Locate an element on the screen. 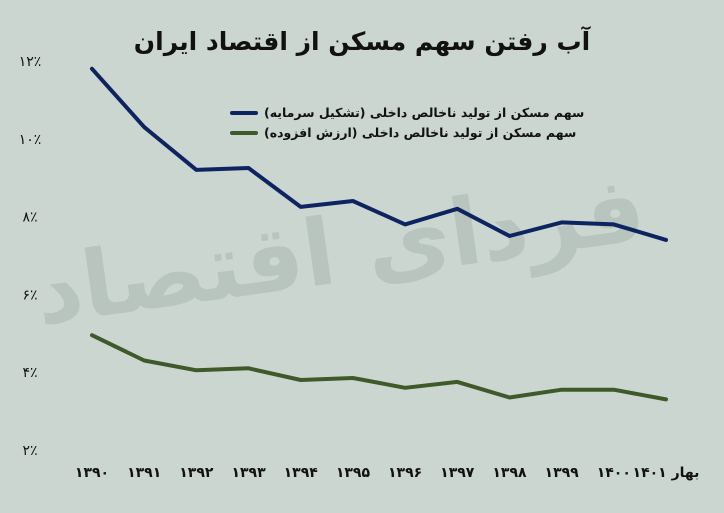  y-tick-label: ۱۲٪ is located at coordinates (30, 62).